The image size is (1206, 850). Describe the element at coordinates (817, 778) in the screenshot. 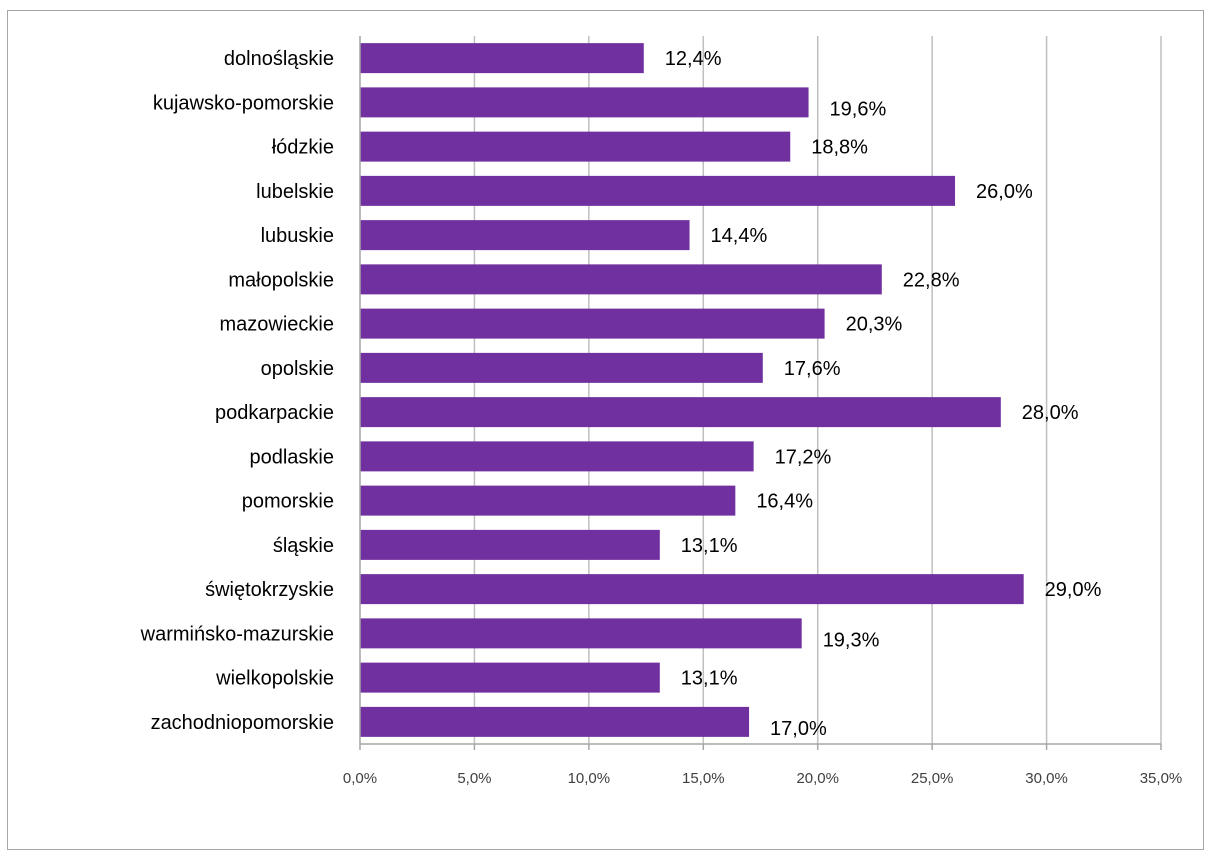

I see `x-tick-label: 20,0%` at that location.